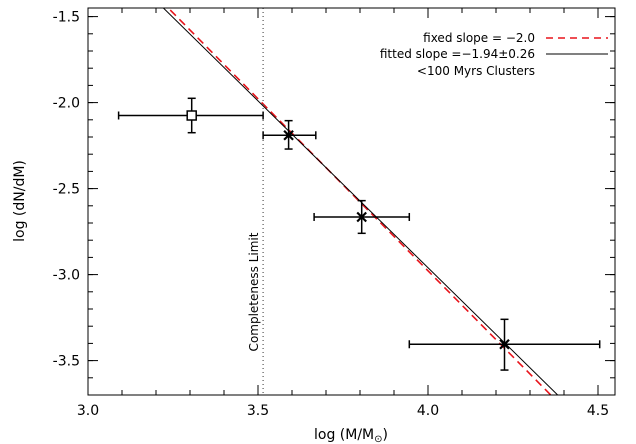 The image size is (636, 444). I want to click on y-axis-label: log (dN/dM), so click(20, 201).